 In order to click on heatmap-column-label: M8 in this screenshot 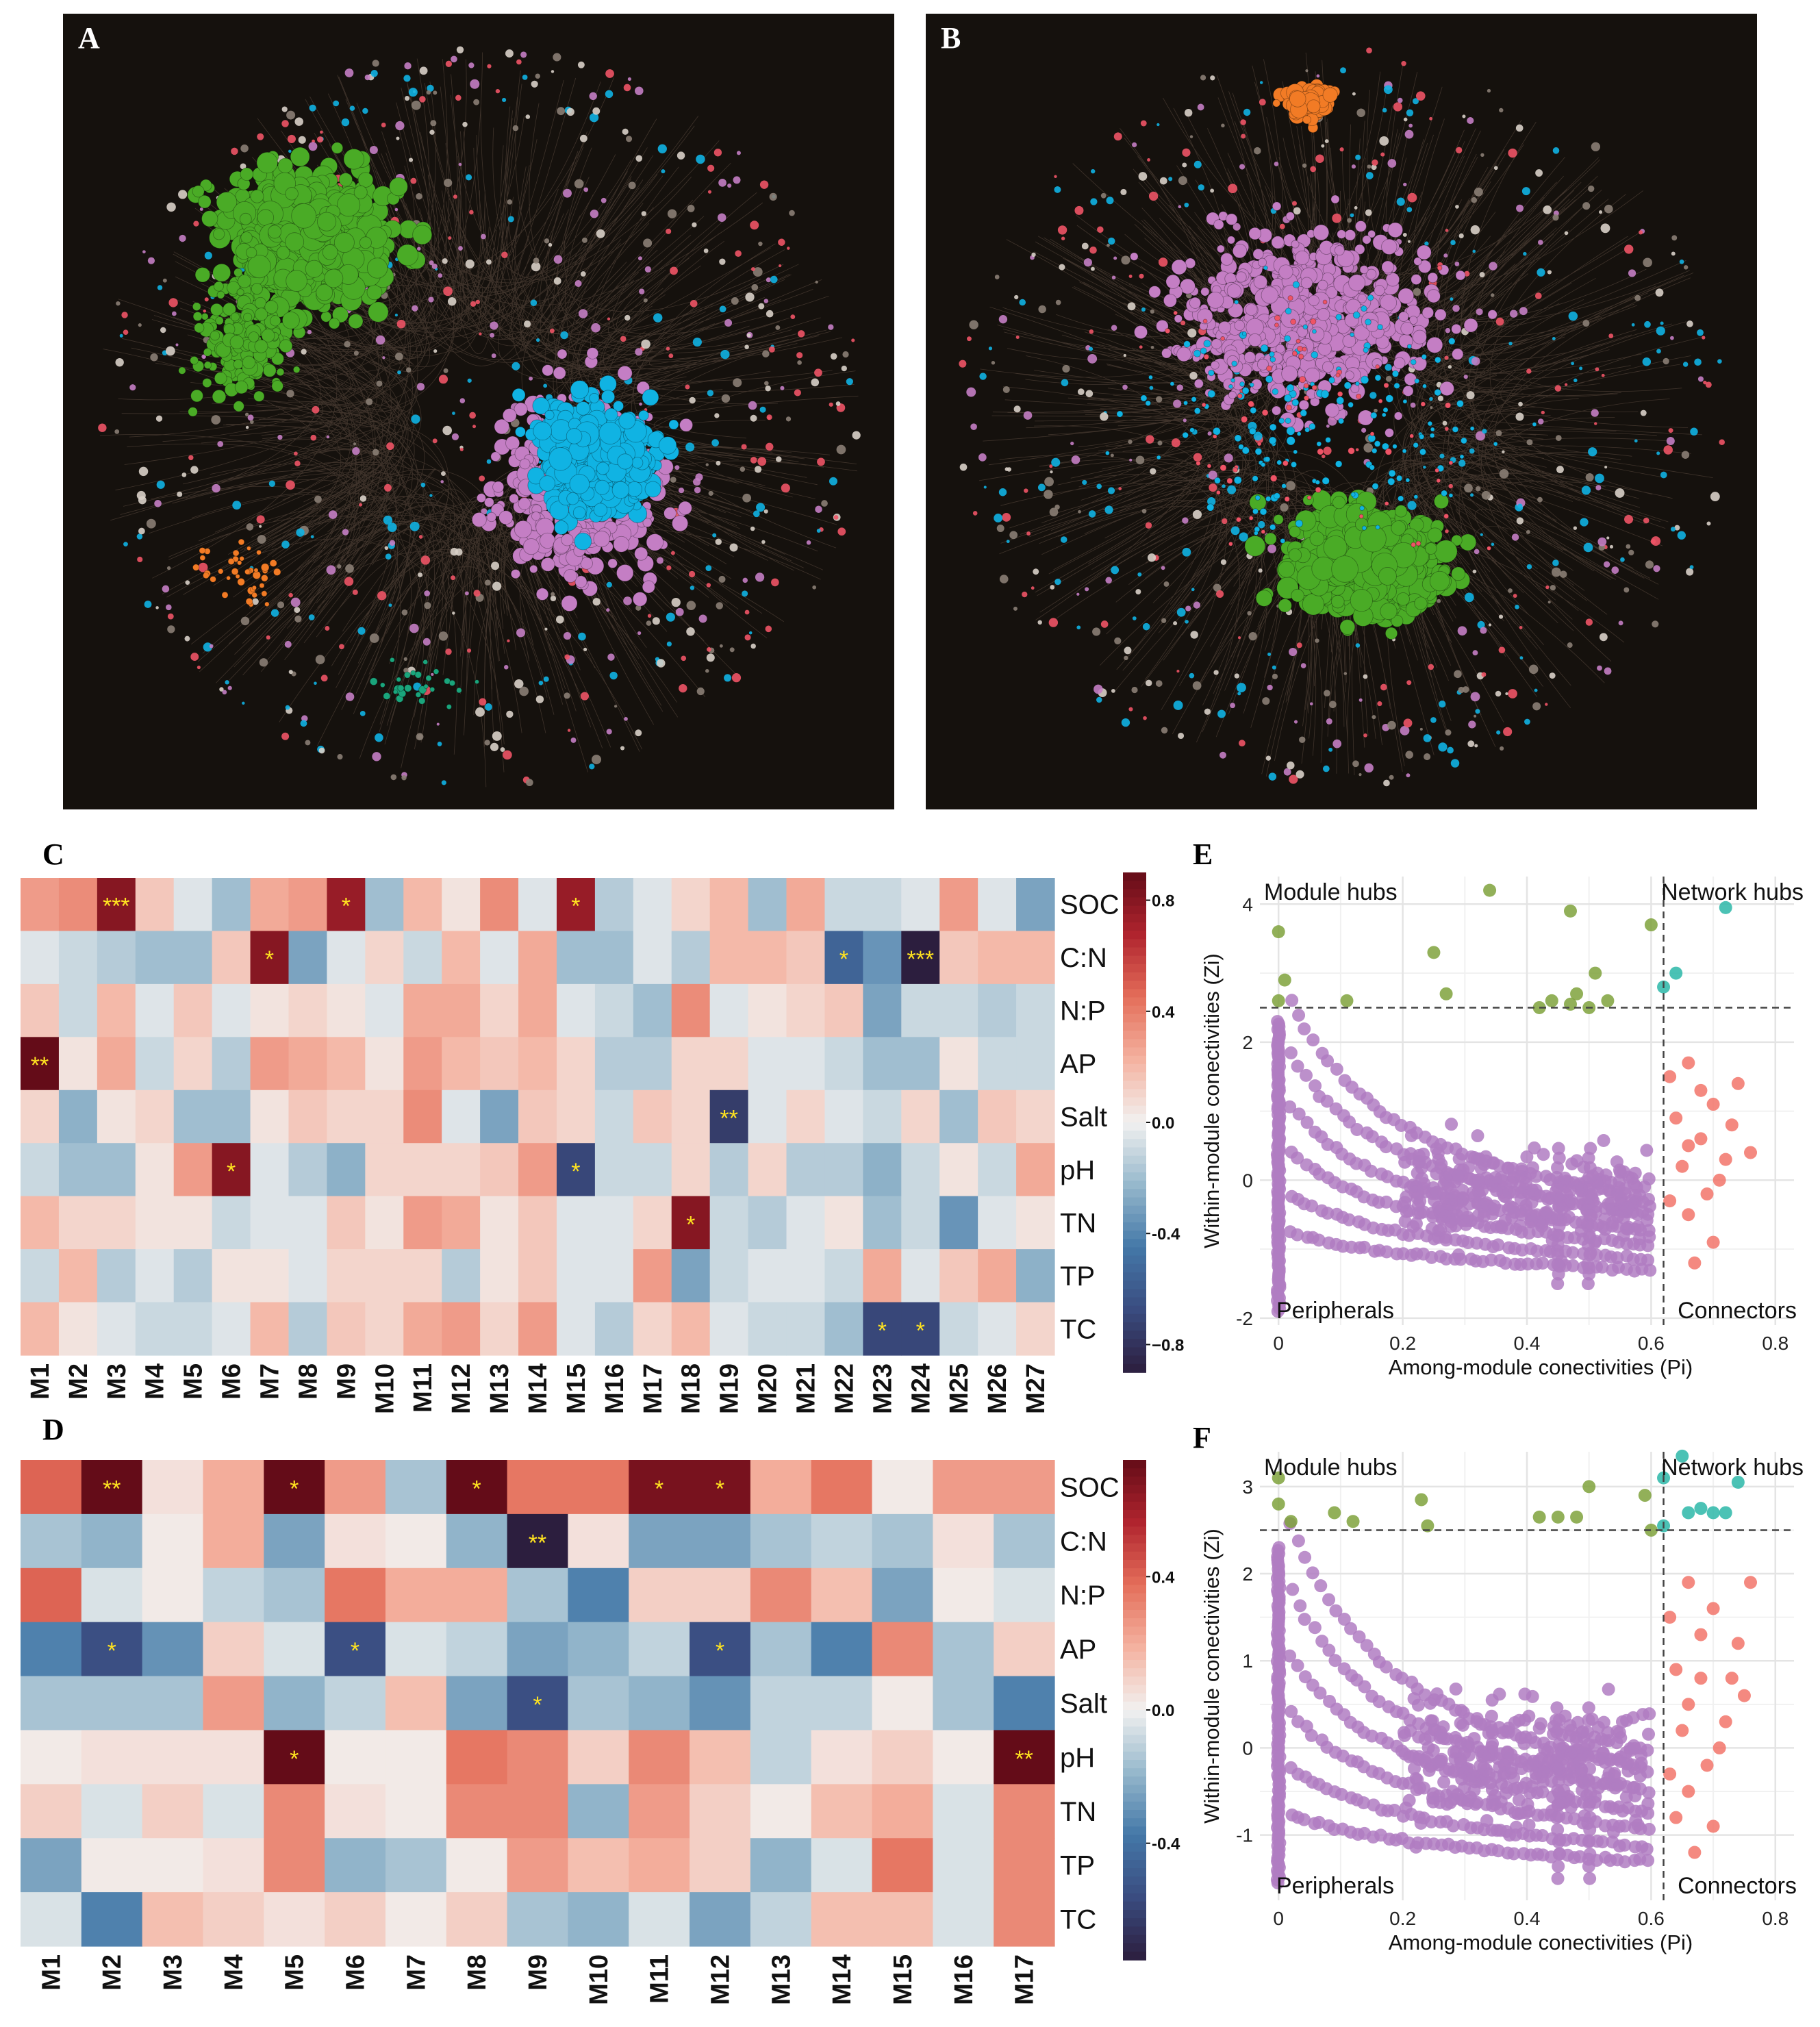, I will do `click(308, 1382)`.